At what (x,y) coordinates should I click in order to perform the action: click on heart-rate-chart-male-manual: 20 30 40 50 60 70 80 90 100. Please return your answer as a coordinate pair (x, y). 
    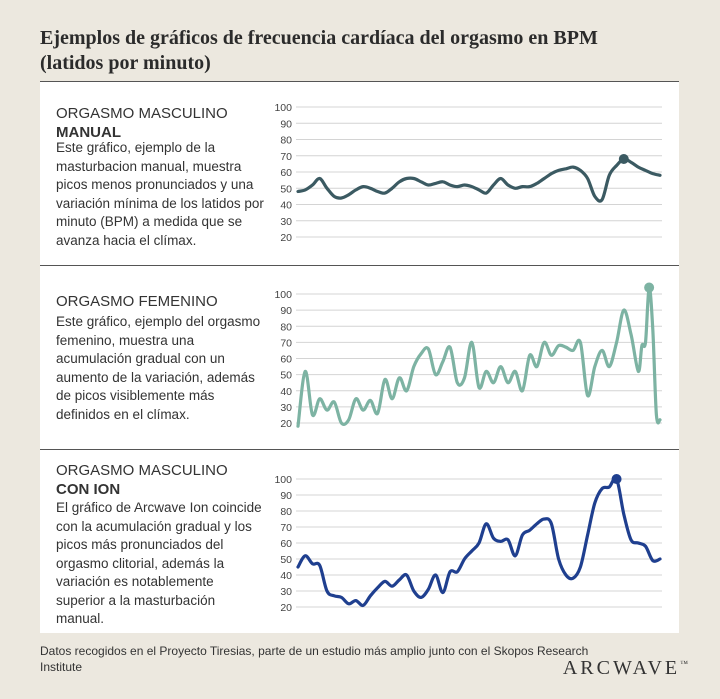
    Looking at the image, I should click on (468, 173).